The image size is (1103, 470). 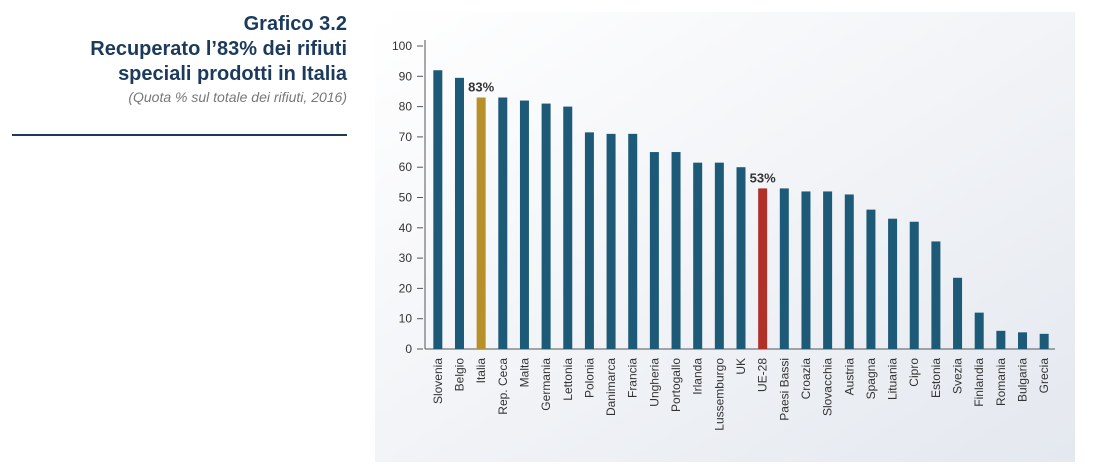 What do you see at coordinates (503, 386) in the screenshot?
I see `x-tick-label: Rep. Ceca` at bounding box center [503, 386].